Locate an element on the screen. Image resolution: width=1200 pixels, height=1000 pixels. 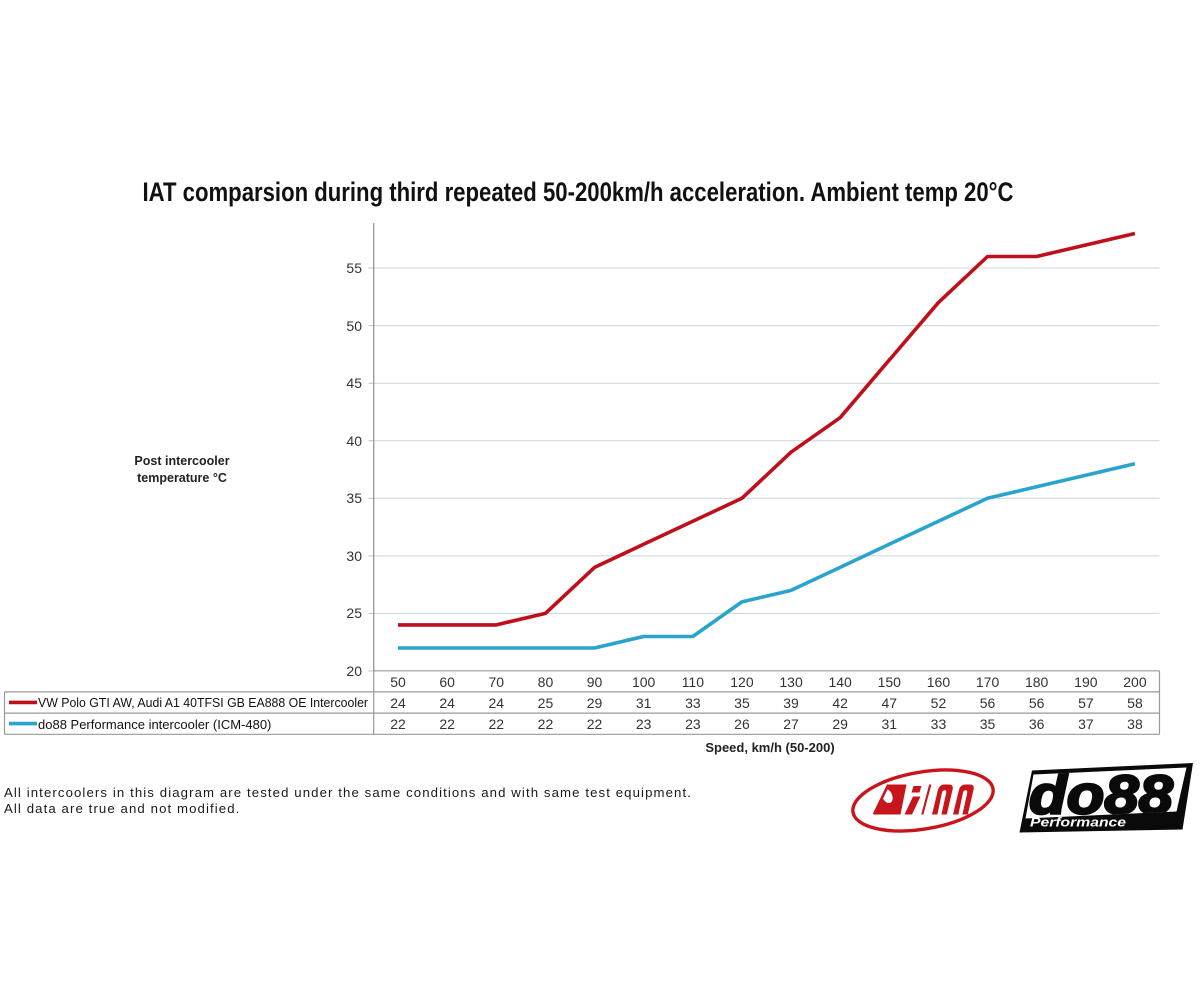
svg-text: do88 is located at coordinates (1101, 795).